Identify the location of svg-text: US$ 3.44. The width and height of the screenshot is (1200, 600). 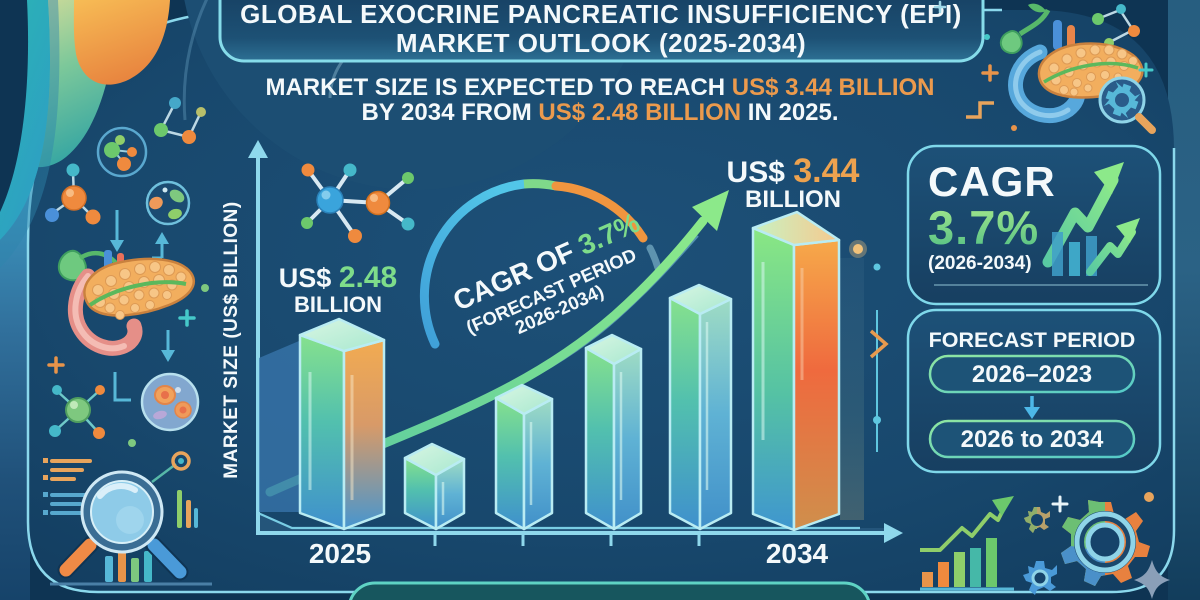
(793, 171).